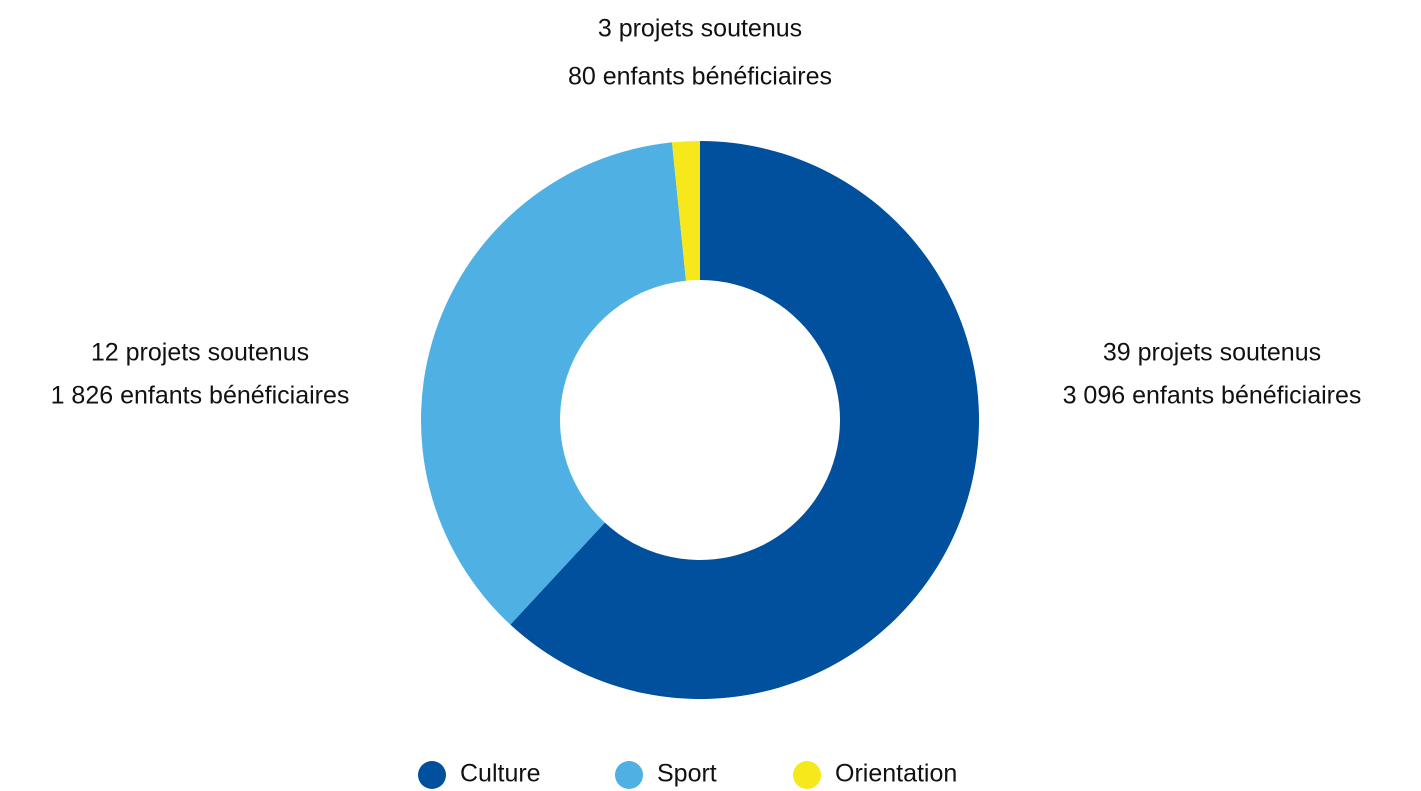 Image resolution: width=1421 pixels, height=791 pixels. Describe the element at coordinates (500, 774) in the screenshot. I see `legend-label: Culture` at that location.